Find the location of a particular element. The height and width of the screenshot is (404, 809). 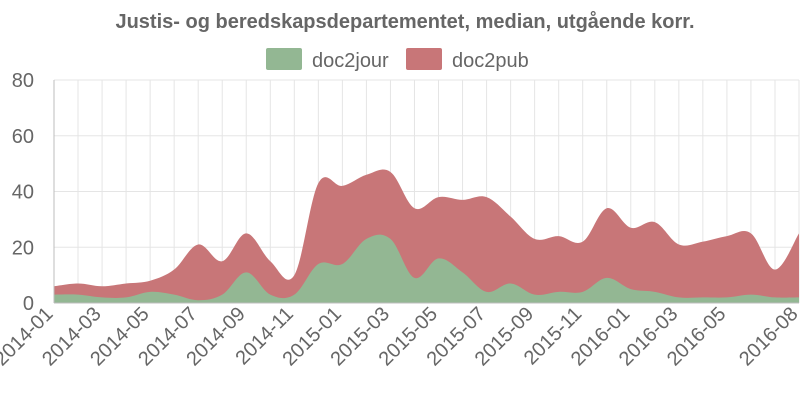

legend-swatch-doc2pub is located at coordinates (424, 59).